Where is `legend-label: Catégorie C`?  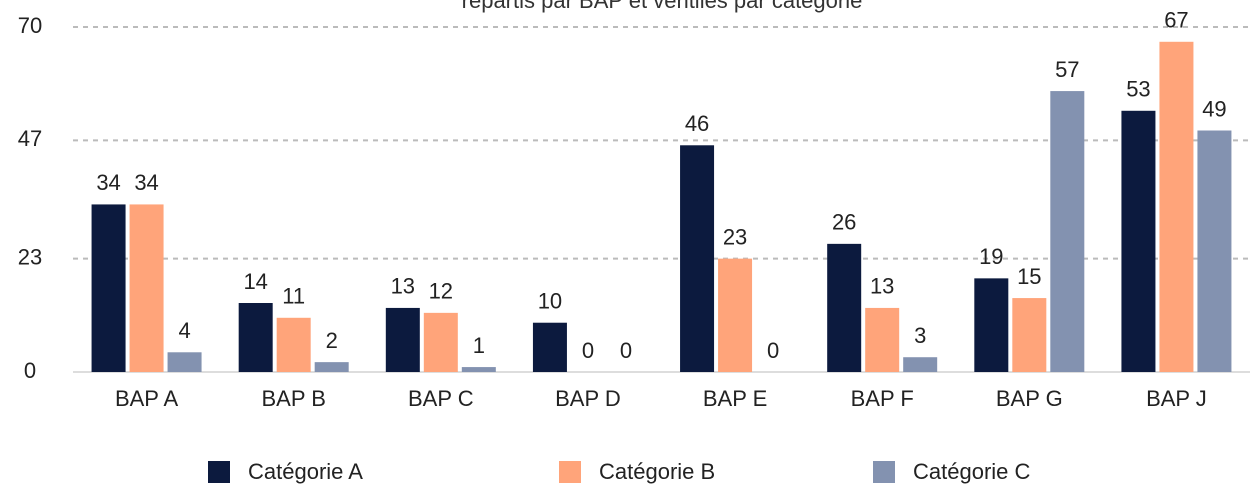 legend-label: Catégorie C is located at coordinates (972, 471).